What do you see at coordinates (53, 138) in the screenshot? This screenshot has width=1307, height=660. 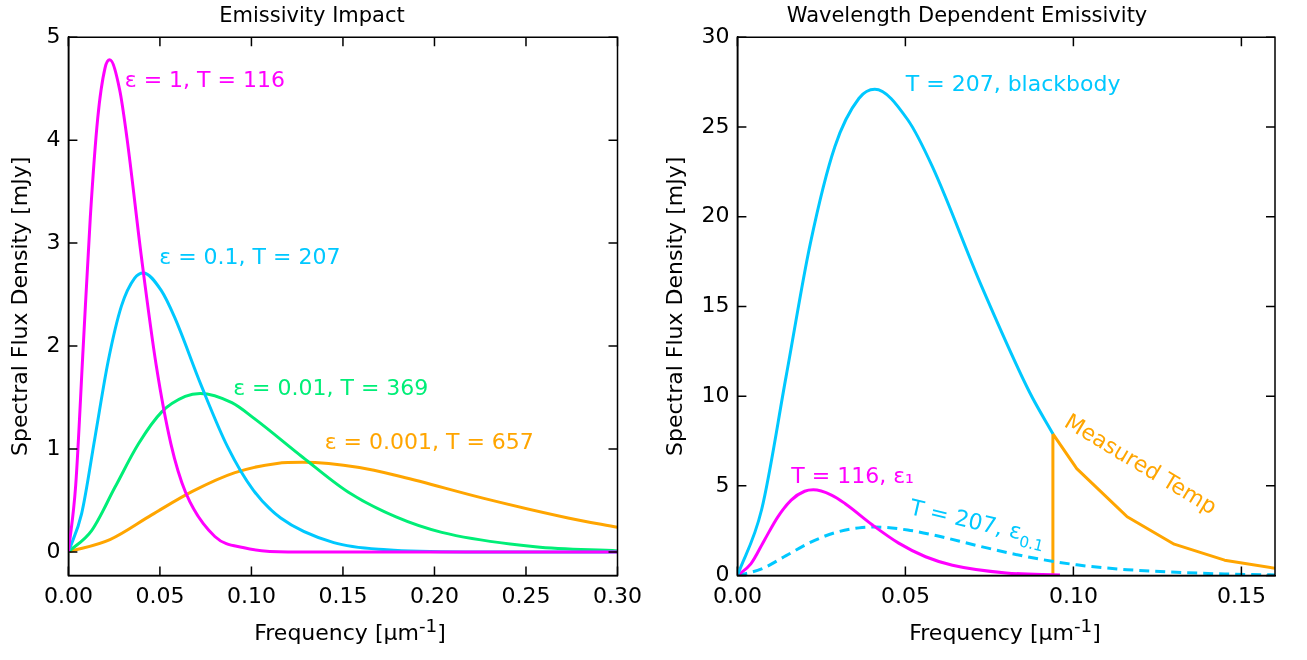 I see `y-tick-label: 4` at bounding box center [53, 138].